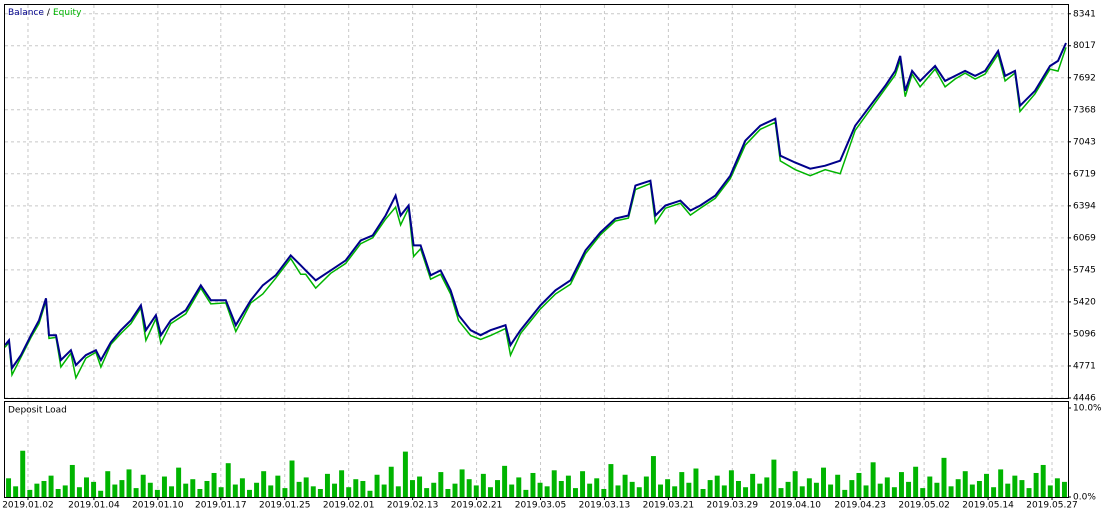 Image resolution: width=1114 pixels, height=514 pixels. What do you see at coordinates (1084, 110) in the screenshot?
I see `y-tick-label: 7368` at bounding box center [1084, 110].